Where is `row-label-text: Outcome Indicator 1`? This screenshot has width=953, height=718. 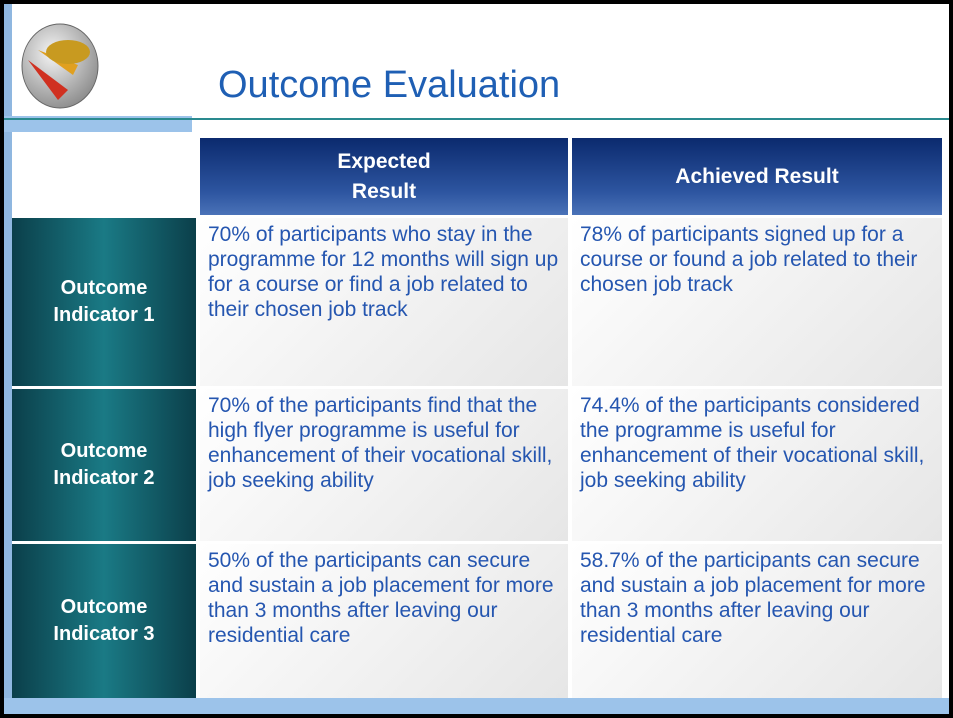 row-label-text: Outcome Indicator 1 is located at coordinates (104, 301).